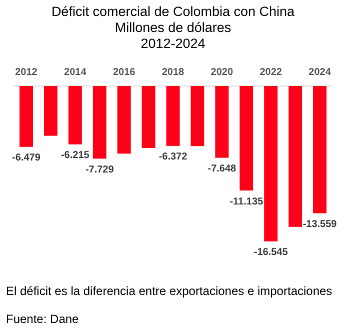 Image resolution: width=346 pixels, height=331 pixels. I want to click on x-tick-label: 2014, so click(75, 72).